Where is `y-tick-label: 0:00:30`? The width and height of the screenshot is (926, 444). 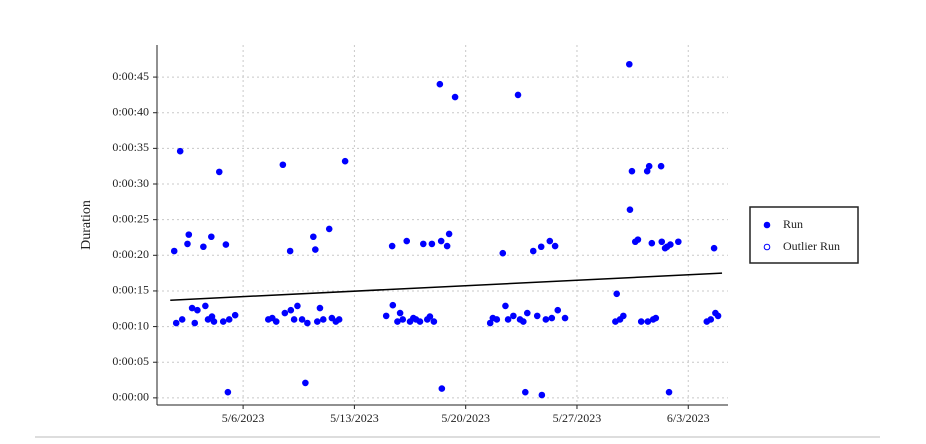
y-tick-label: 0:00:30 is located at coordinates (130, 183).